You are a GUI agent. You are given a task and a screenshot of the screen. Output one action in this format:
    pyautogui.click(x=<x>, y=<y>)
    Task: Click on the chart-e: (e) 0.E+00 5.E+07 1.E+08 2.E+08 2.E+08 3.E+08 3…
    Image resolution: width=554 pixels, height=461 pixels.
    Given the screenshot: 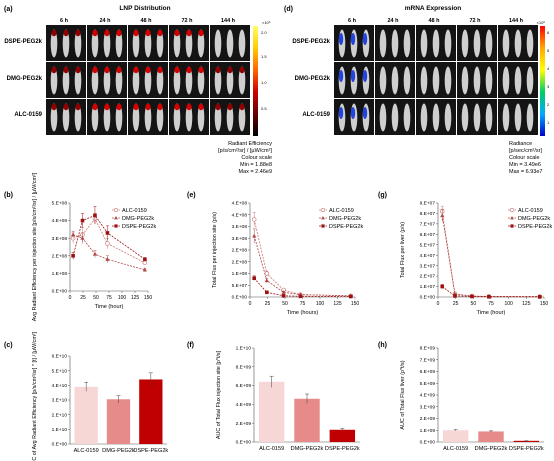 What is the action you would take?
    pyautogui.click(x=275, y=254)
    